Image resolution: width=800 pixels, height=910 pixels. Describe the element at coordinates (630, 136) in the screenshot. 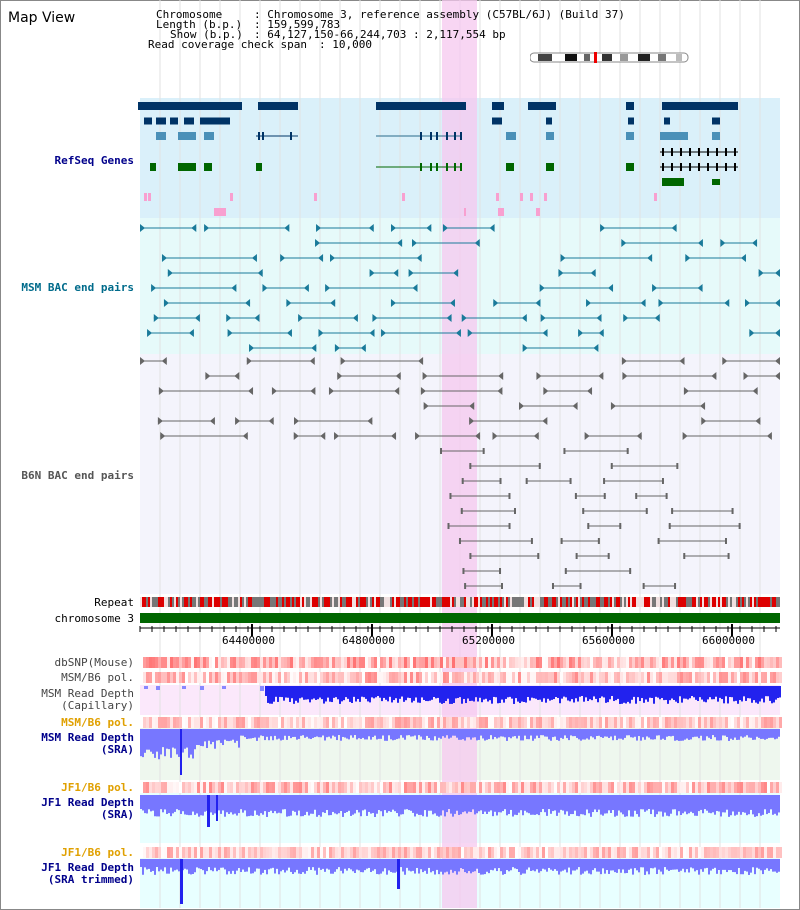

I see `gene-block` at that location.